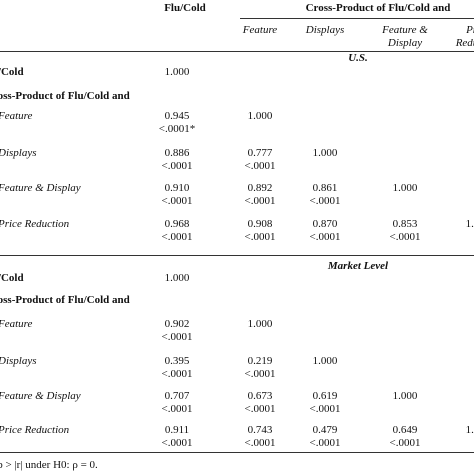 The width and height of the screenshot is (474, 474). I want to click on cell-value: 0.395, so click(177, 361).